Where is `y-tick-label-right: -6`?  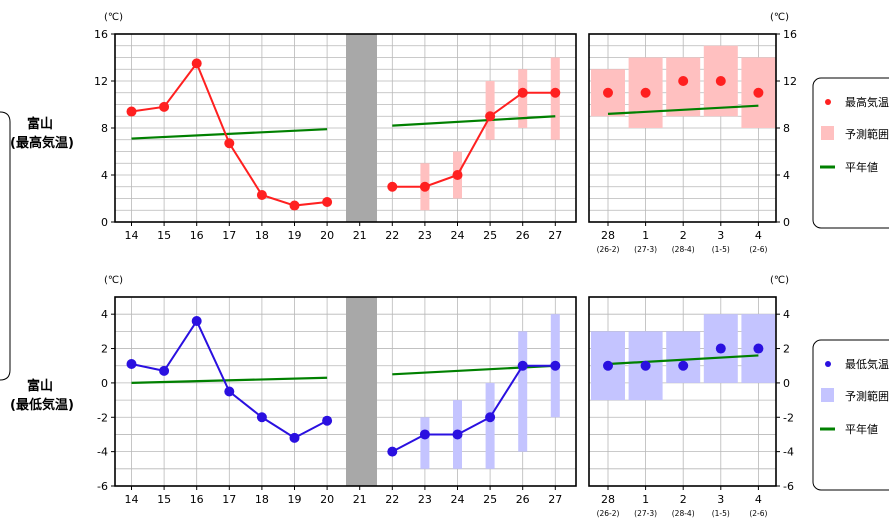
y-tick-label-right: -6 is located at coordinates (788, 486).